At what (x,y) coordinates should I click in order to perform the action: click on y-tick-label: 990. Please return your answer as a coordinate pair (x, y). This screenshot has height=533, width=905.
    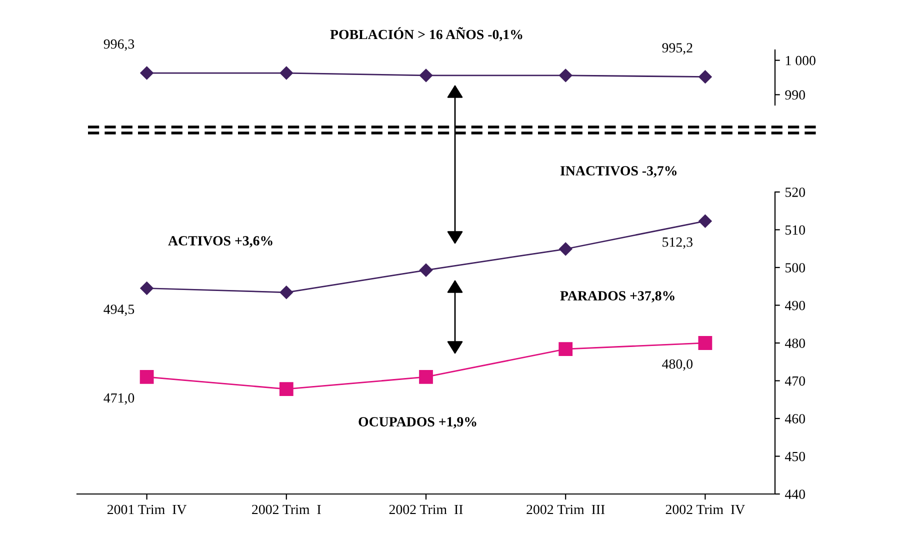
    Looking at the image, I should click on (795, 95).